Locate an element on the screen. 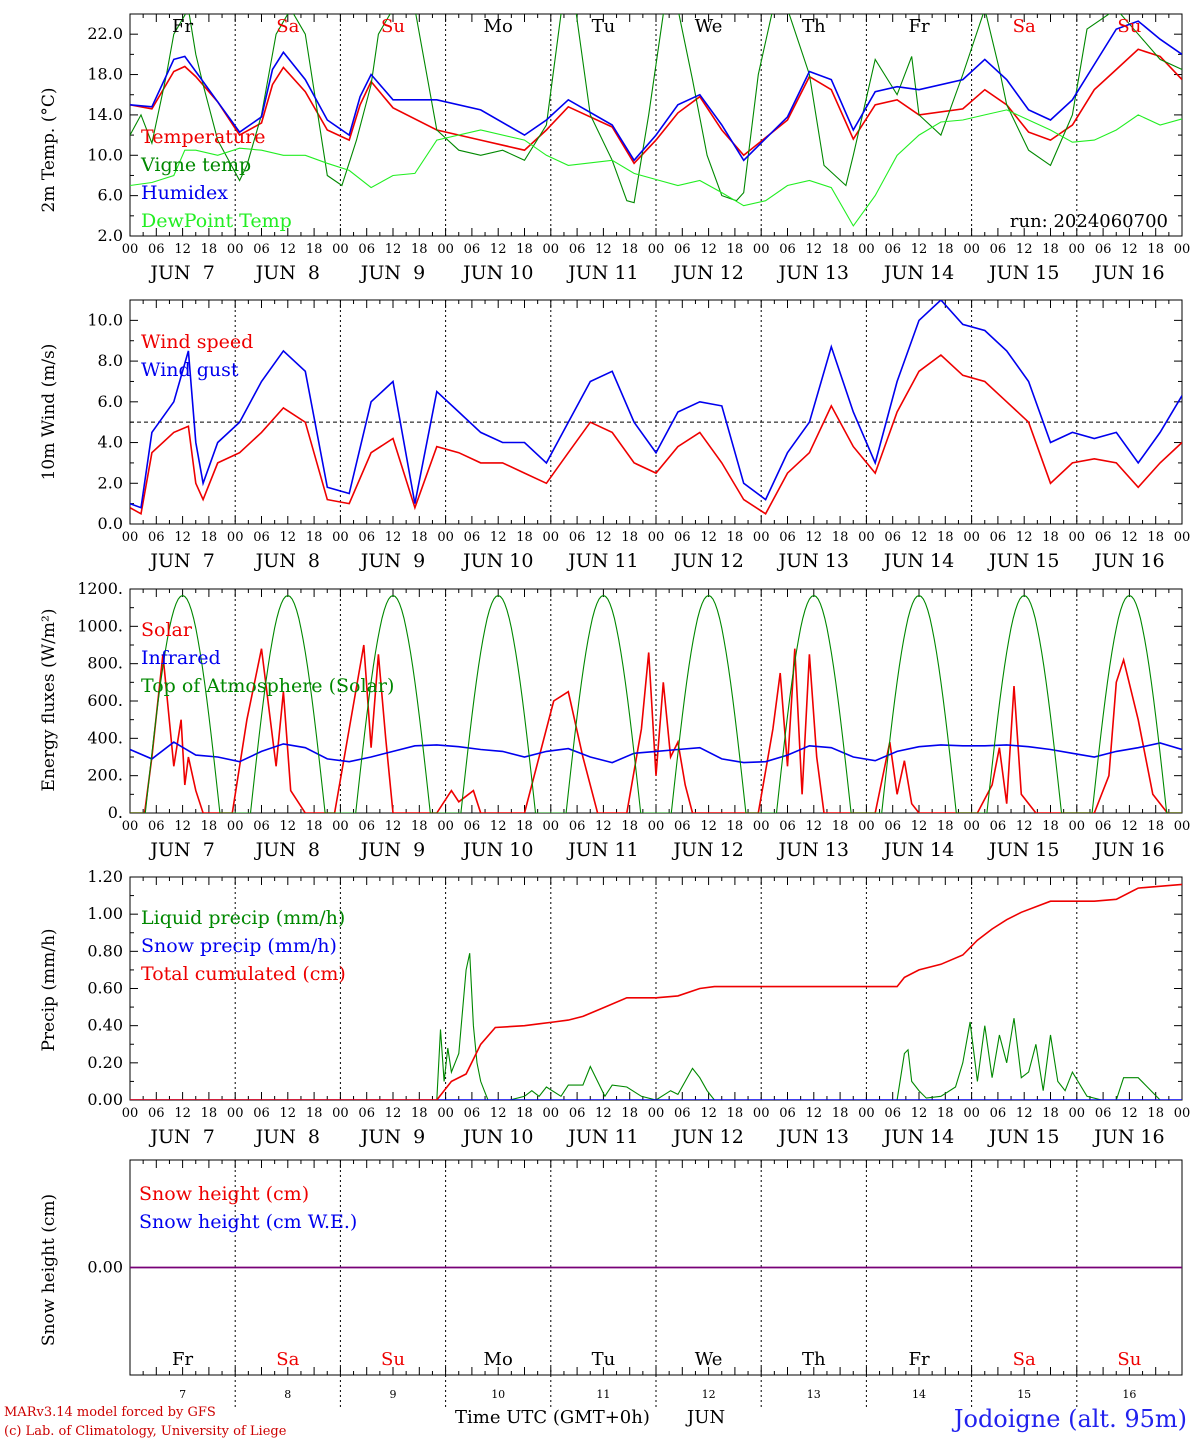 The height and width of the screenshot is (1440, 1194). series-line-top-of-atmosphere-solar- is located at coordinates (656, 703).